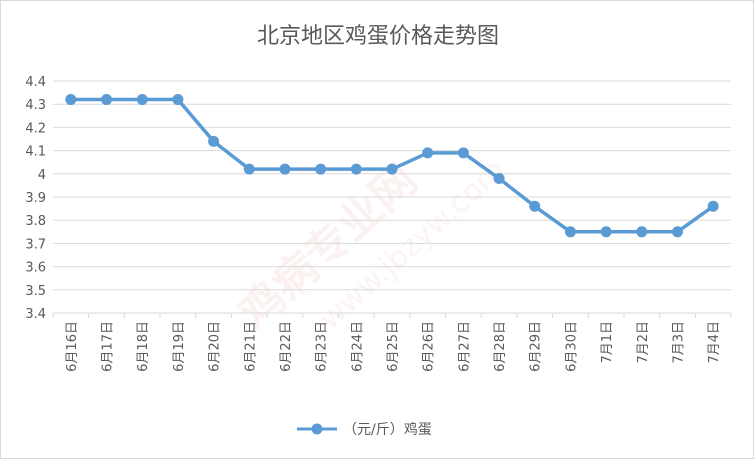 This screenshot has height=460, width=754. I want to click on x-tick-label: 6月16日, so click(72, 346).